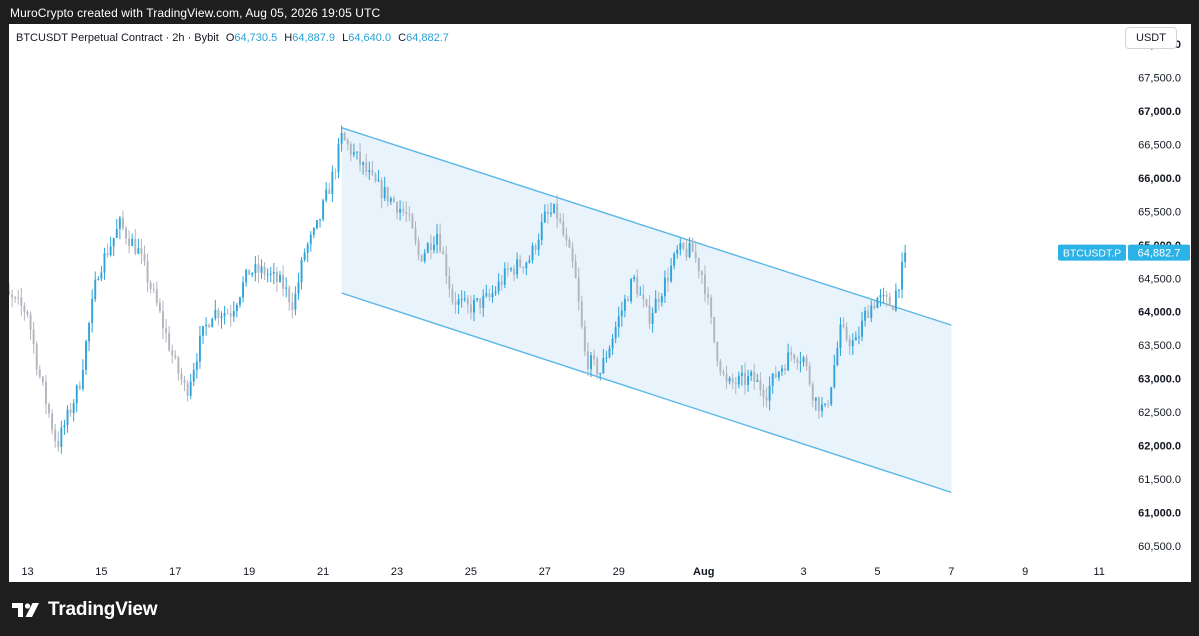 This screenshot has height=636, width=1199. Describe the element at coordinates (877, 572) in the screenshot. I see `x-tick-label: 5` at that location.